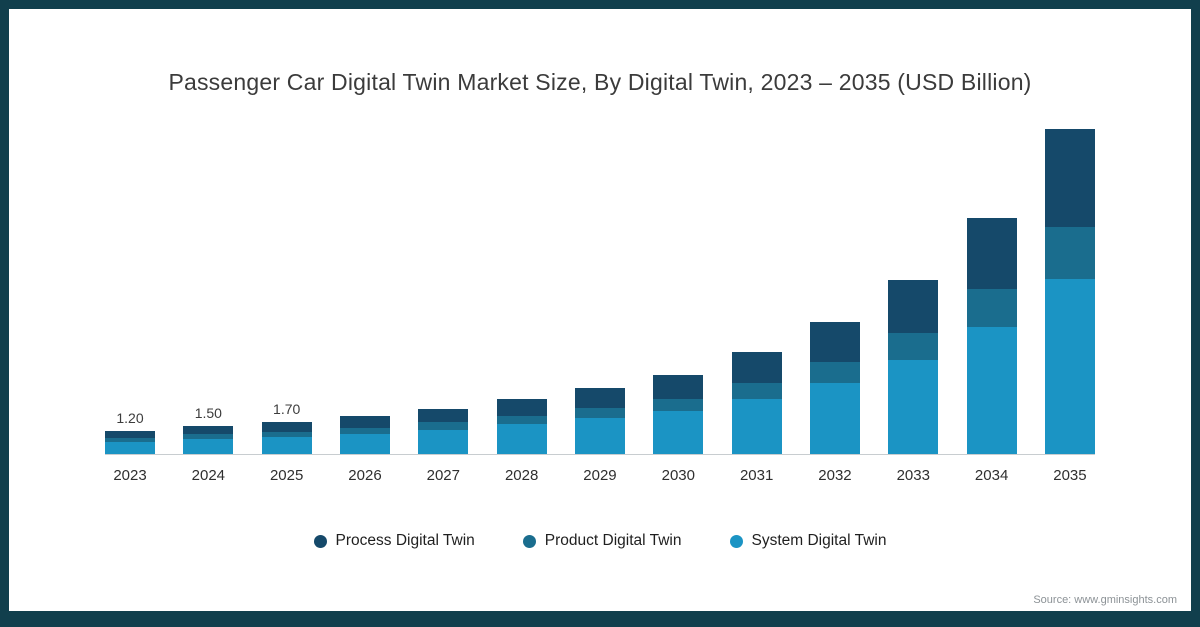  What do you see at coordinates (365, 475) in the screenshot?
I see `x-axis-label: 2026` at bounding box center [365, 475].